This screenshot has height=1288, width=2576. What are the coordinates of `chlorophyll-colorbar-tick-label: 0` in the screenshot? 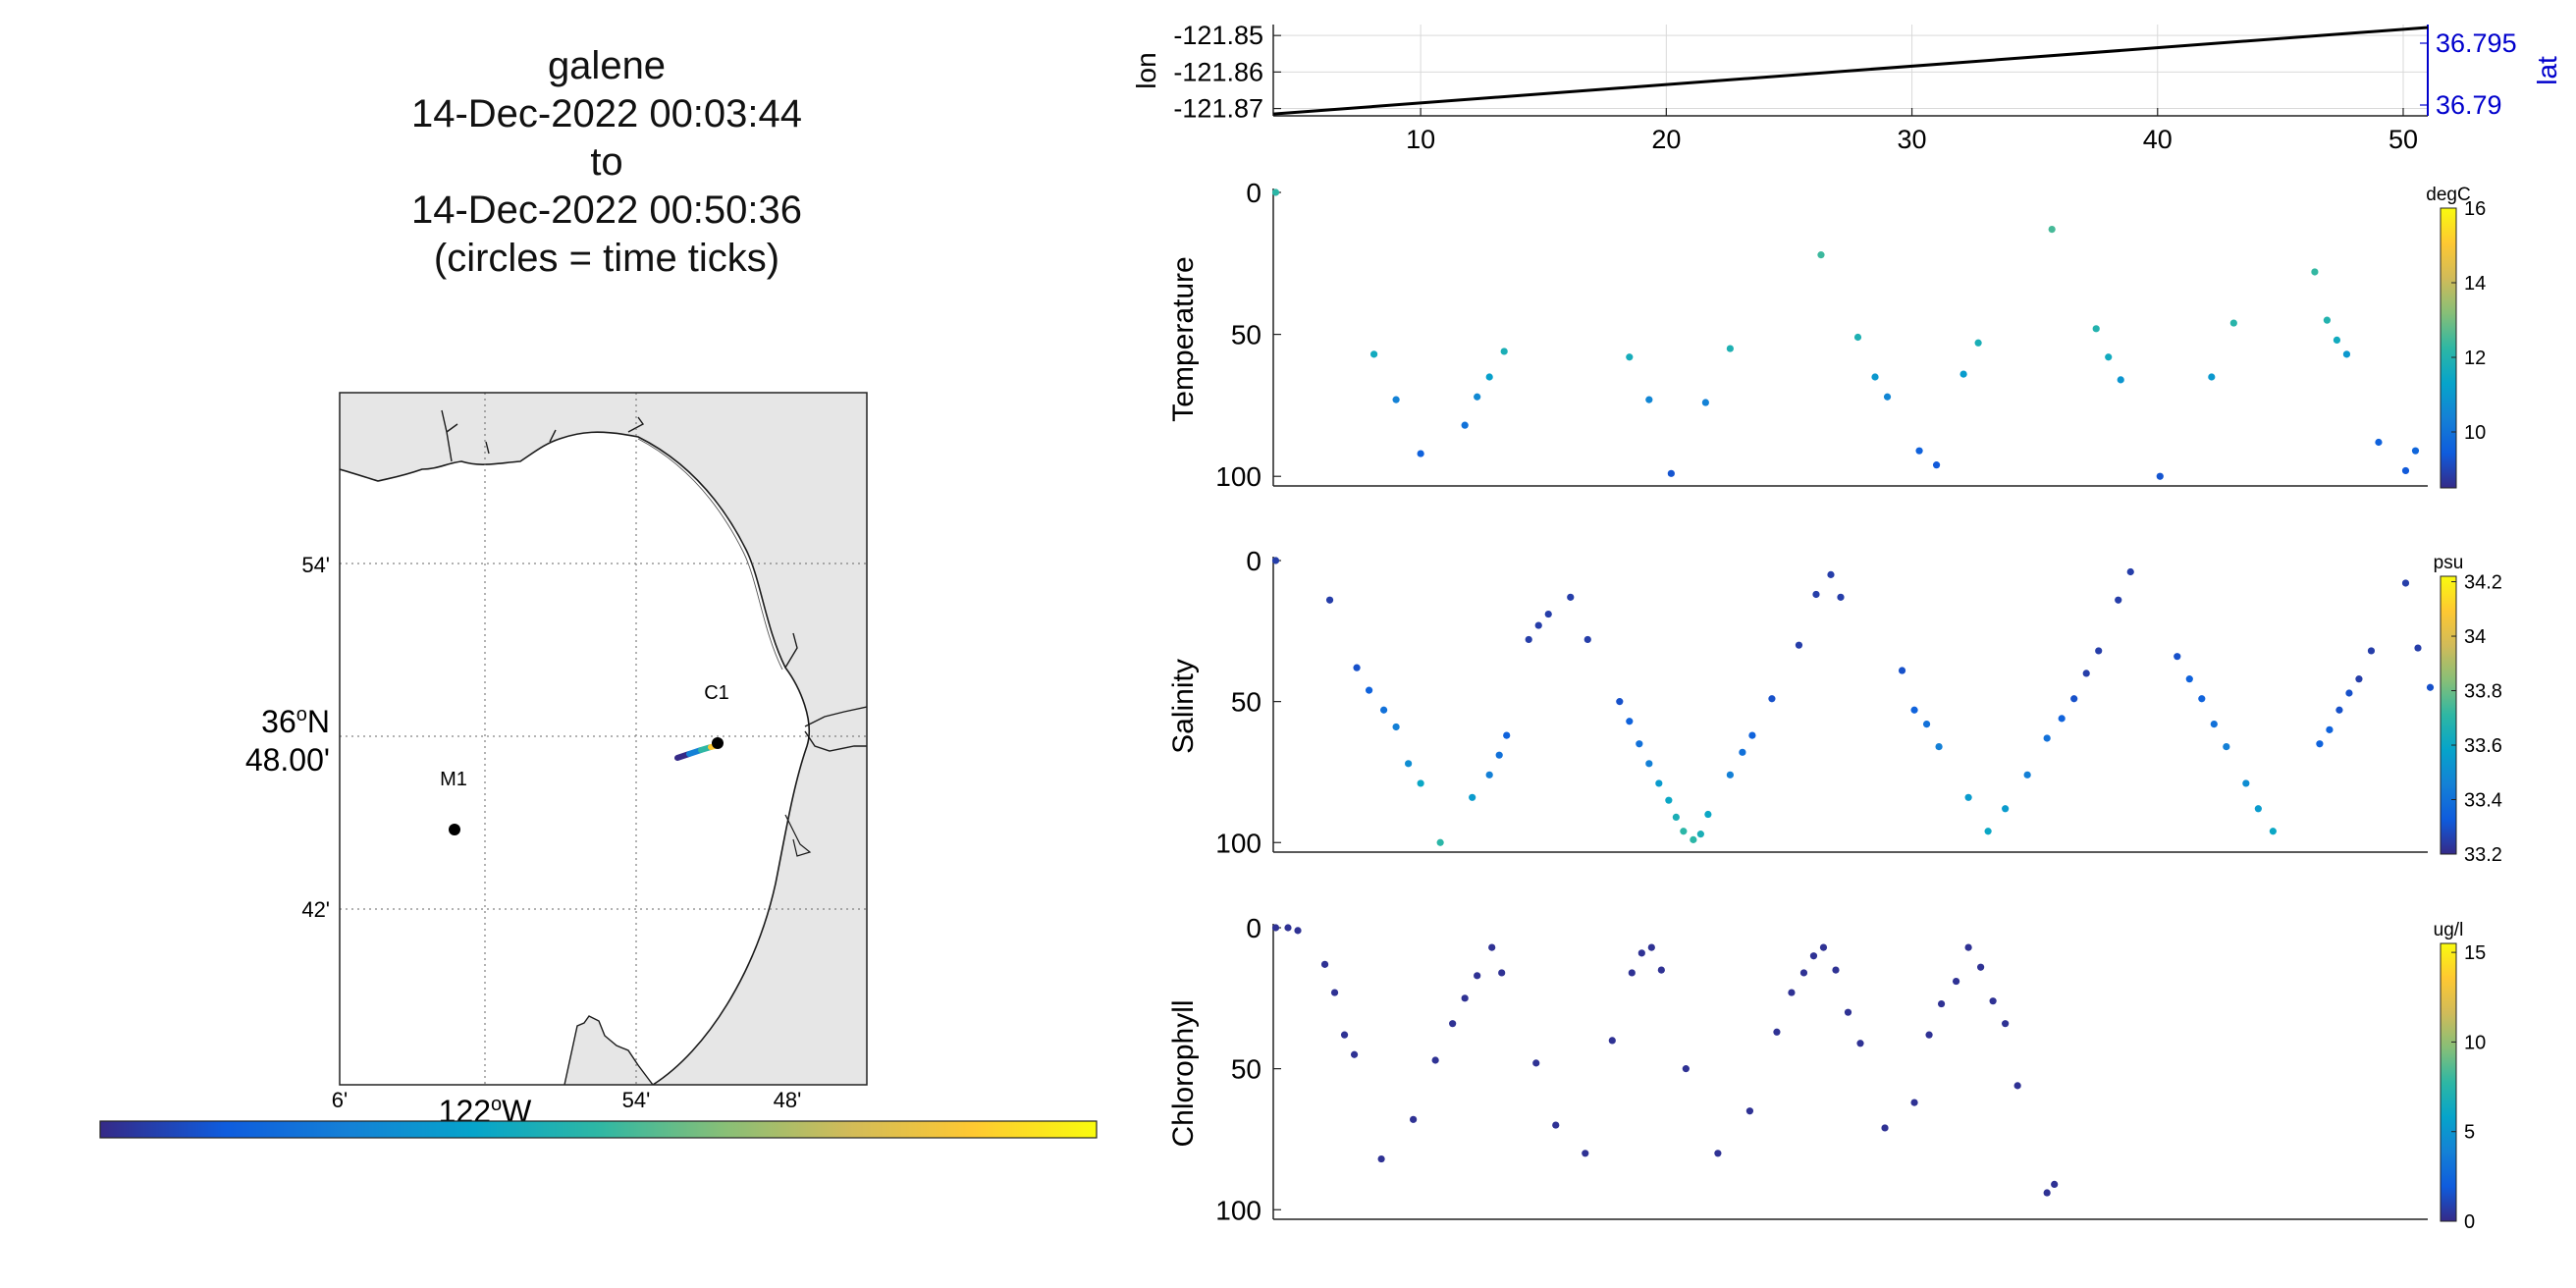 It's located at (2469, 1222).